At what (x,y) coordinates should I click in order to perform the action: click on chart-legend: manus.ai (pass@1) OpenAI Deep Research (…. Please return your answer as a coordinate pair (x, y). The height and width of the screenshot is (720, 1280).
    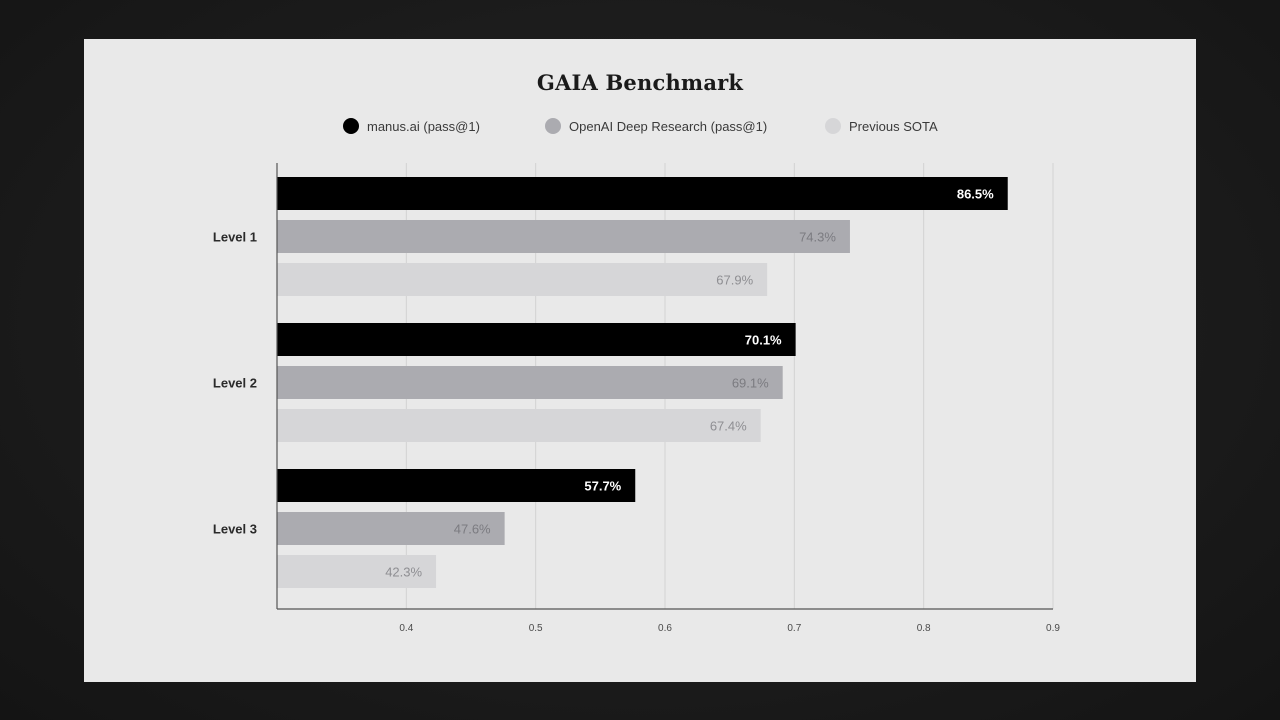
    Looking at the image, I should click on (640, 126).